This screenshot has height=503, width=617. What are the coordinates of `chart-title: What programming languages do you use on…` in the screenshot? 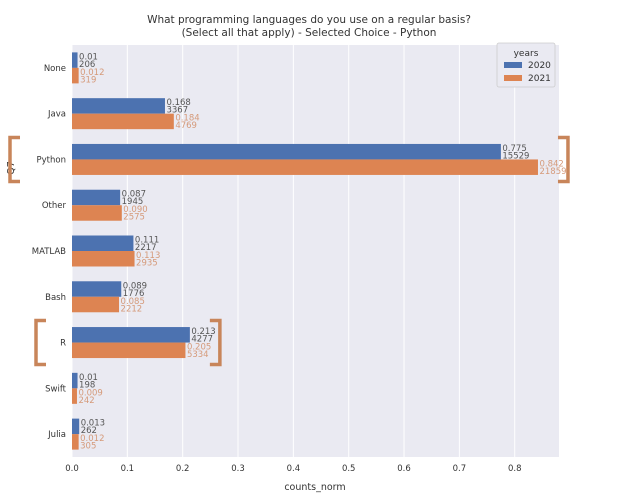 It's located at (309, 20).